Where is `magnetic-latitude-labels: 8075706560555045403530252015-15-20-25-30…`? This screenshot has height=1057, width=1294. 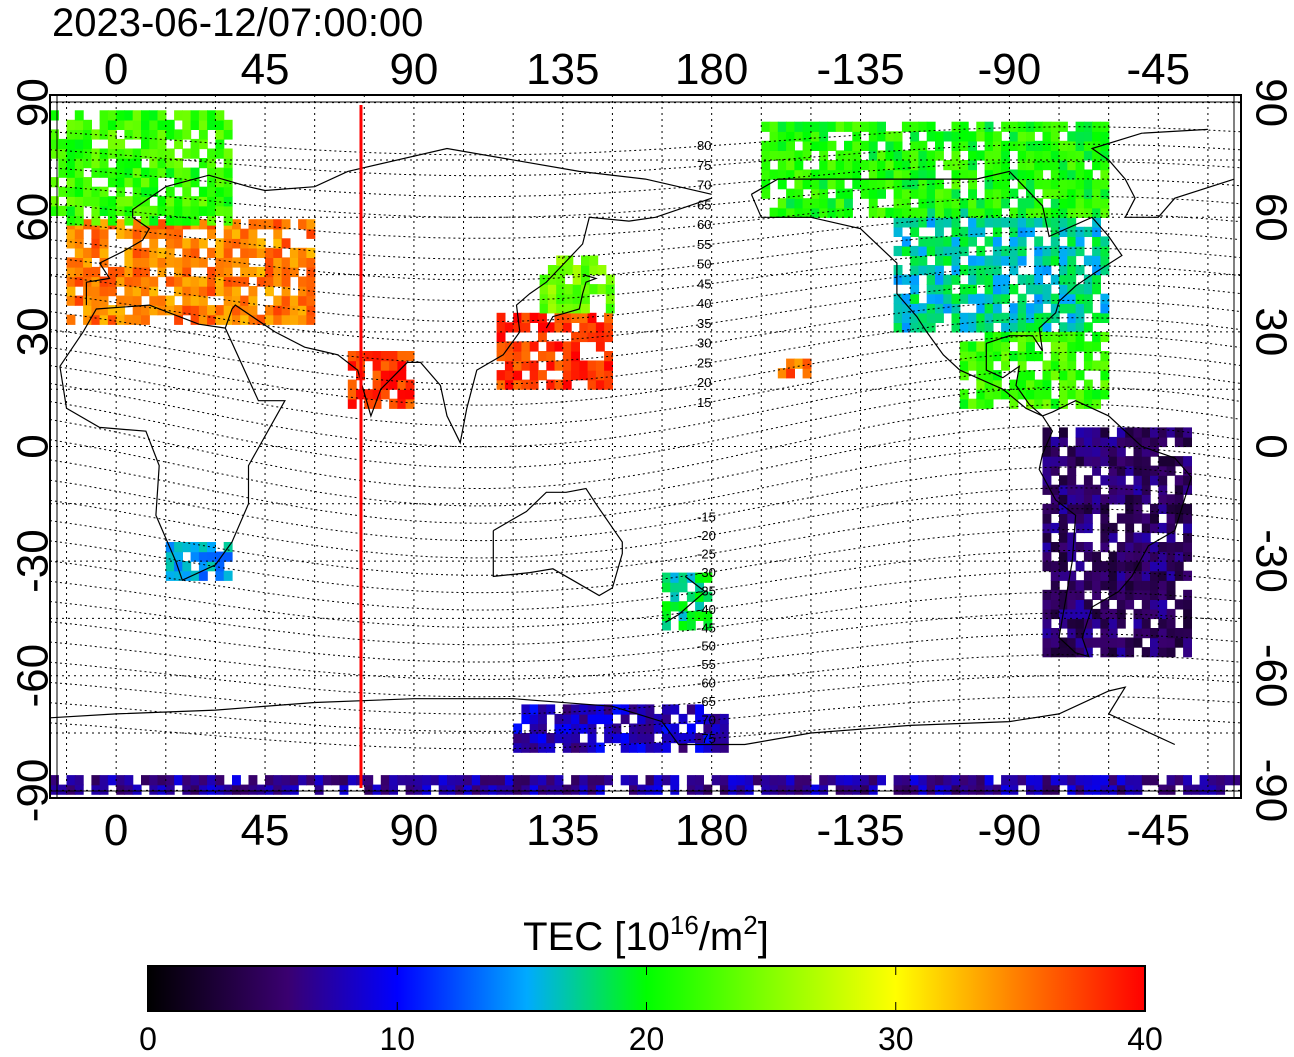
magnetic-latitude-labels: 8075706560555045403530252015-15-20-25-30… is located at coordinates (706, 442).